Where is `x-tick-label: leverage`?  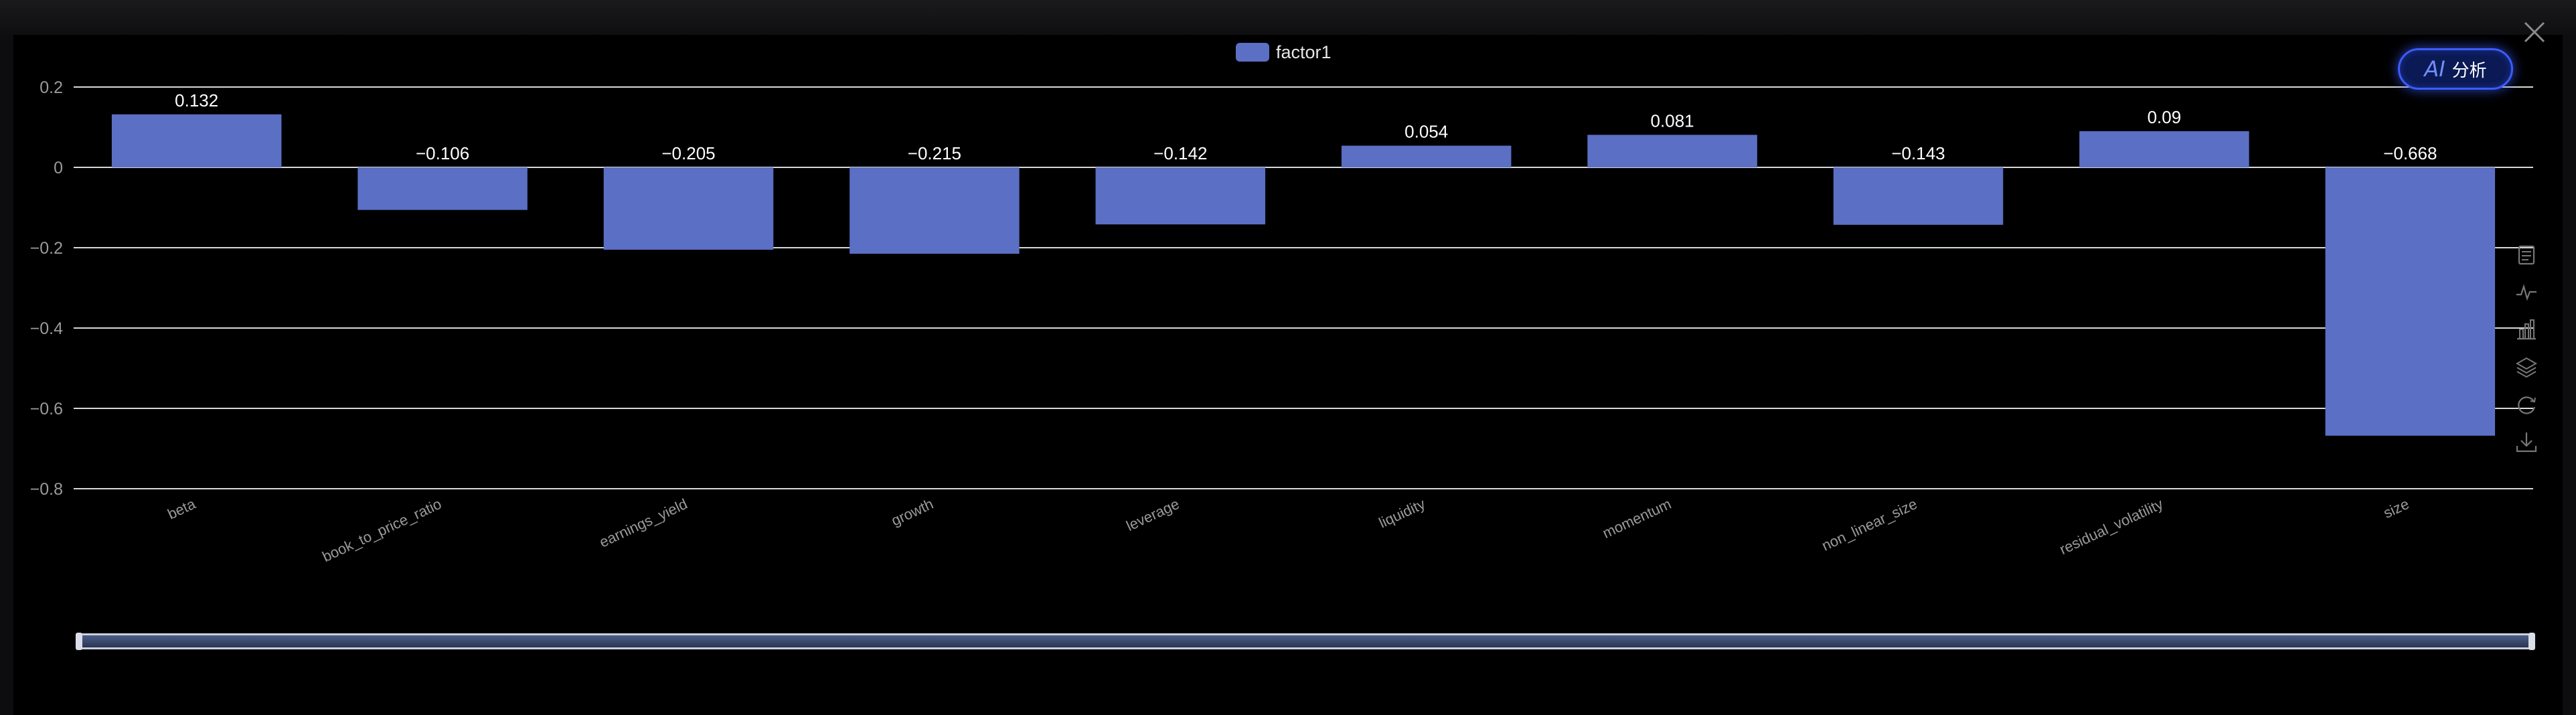
x-tick-label: leverage is located at coordinates (1152, 514).